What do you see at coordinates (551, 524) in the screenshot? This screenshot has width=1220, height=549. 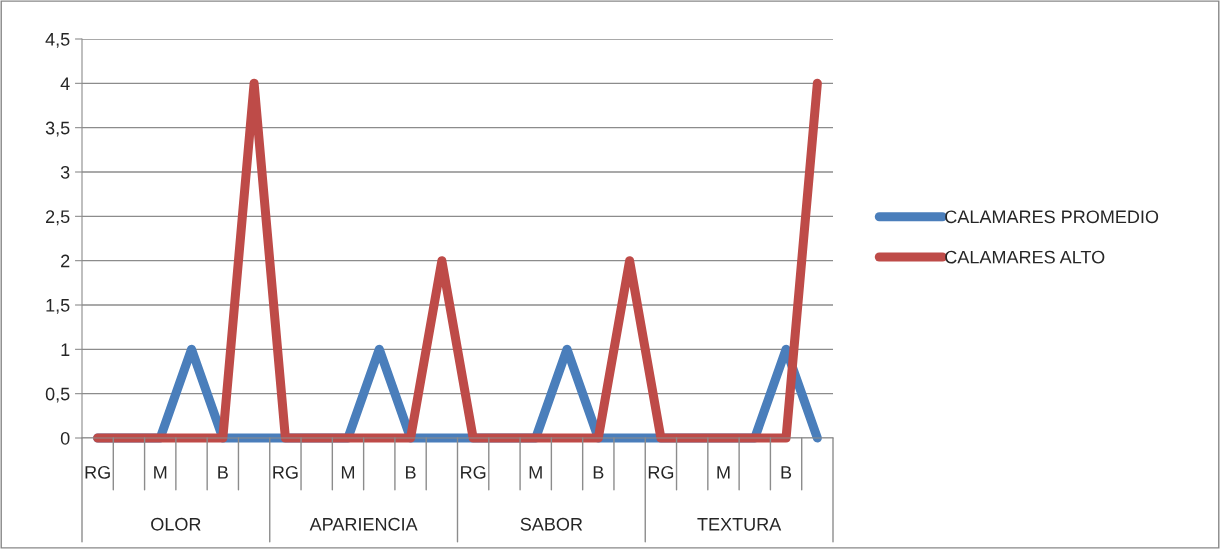 I see `text: SABOR` at bounding box center [551, 524].